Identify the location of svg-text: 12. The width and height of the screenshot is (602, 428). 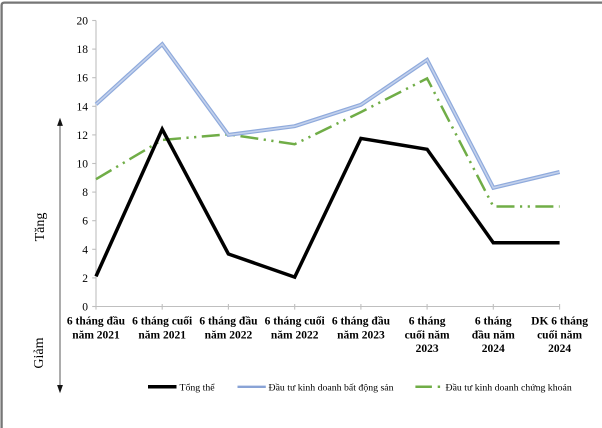
(83, 136).